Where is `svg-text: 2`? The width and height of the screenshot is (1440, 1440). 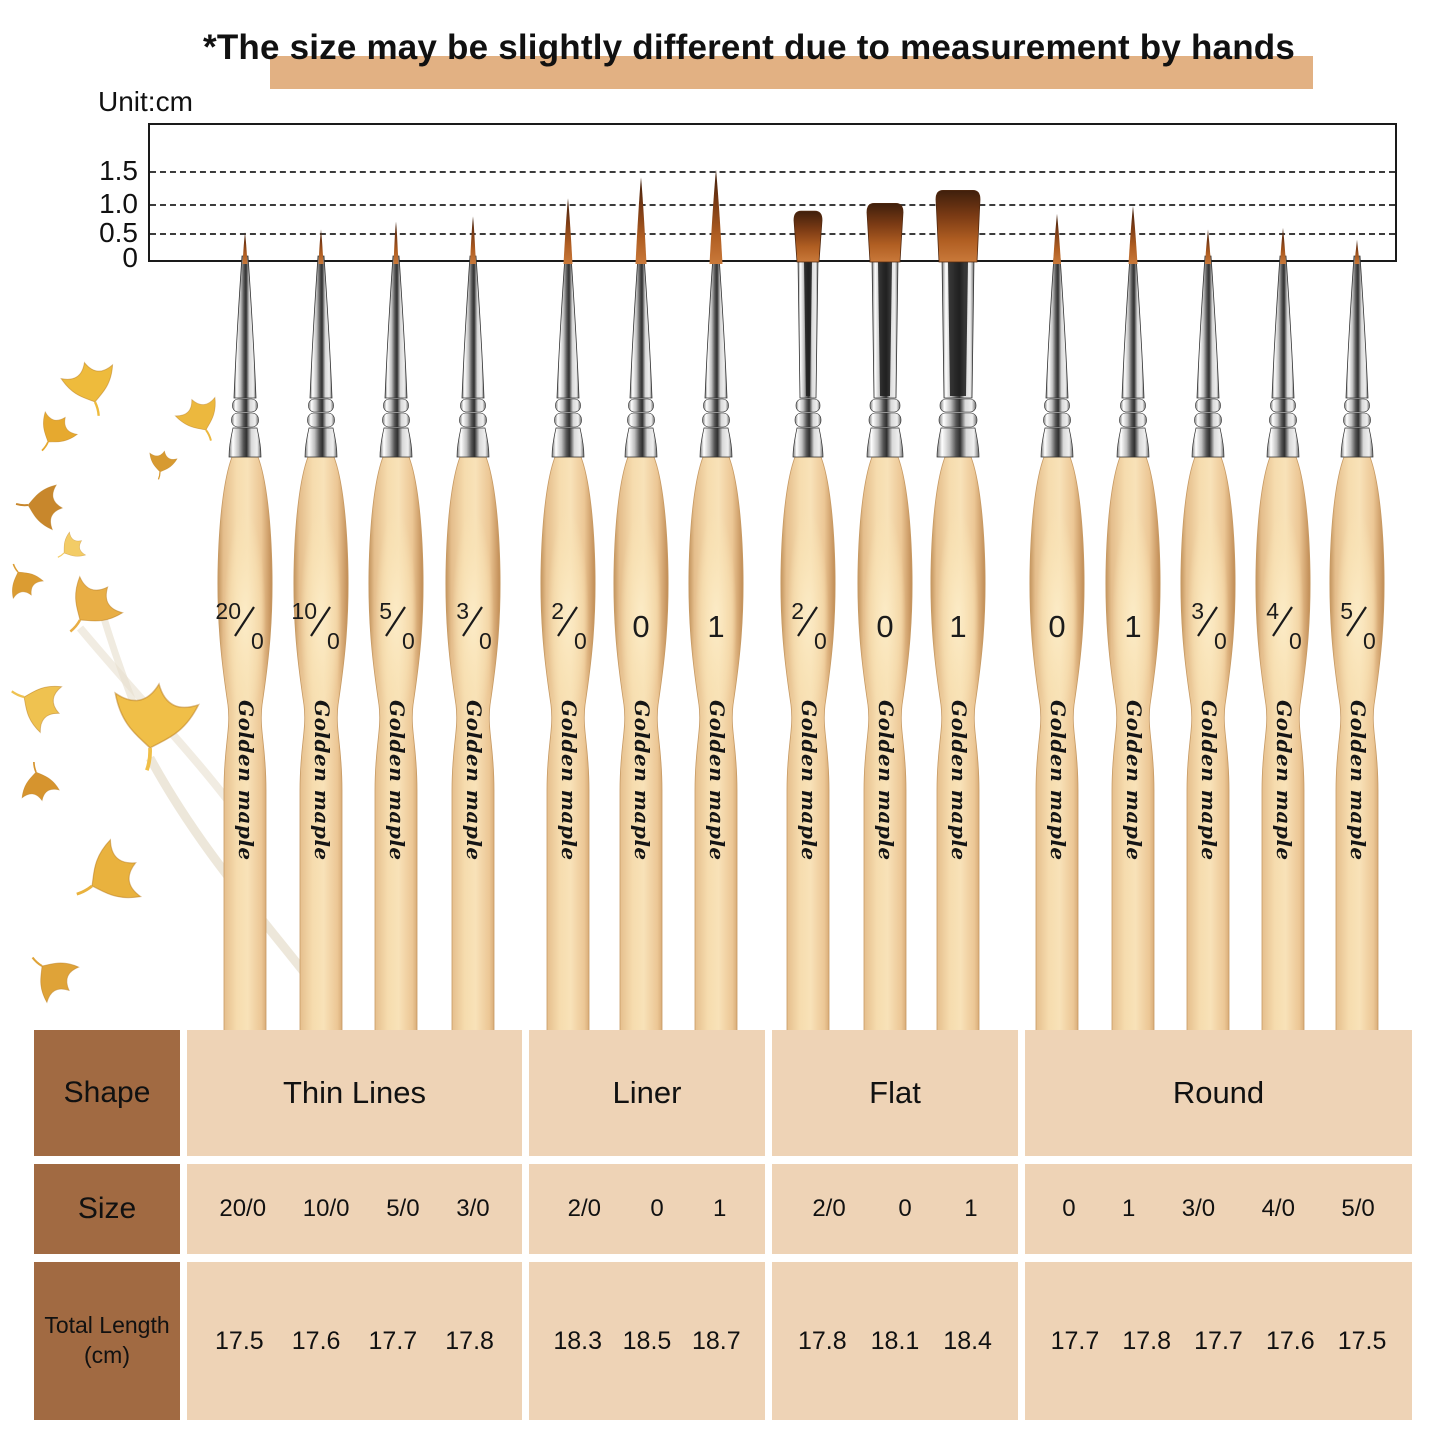 svg-text: 2 is located at coordinates (557, 611).